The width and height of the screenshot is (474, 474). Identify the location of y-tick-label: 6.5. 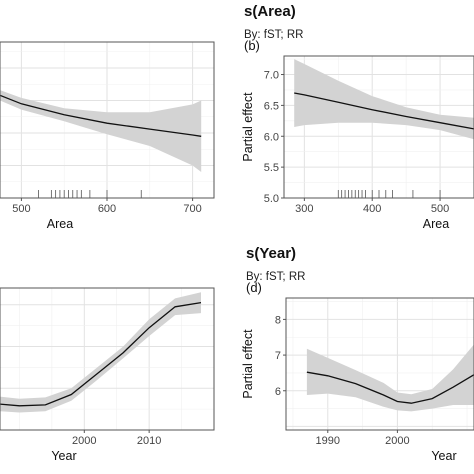
(271, 106).